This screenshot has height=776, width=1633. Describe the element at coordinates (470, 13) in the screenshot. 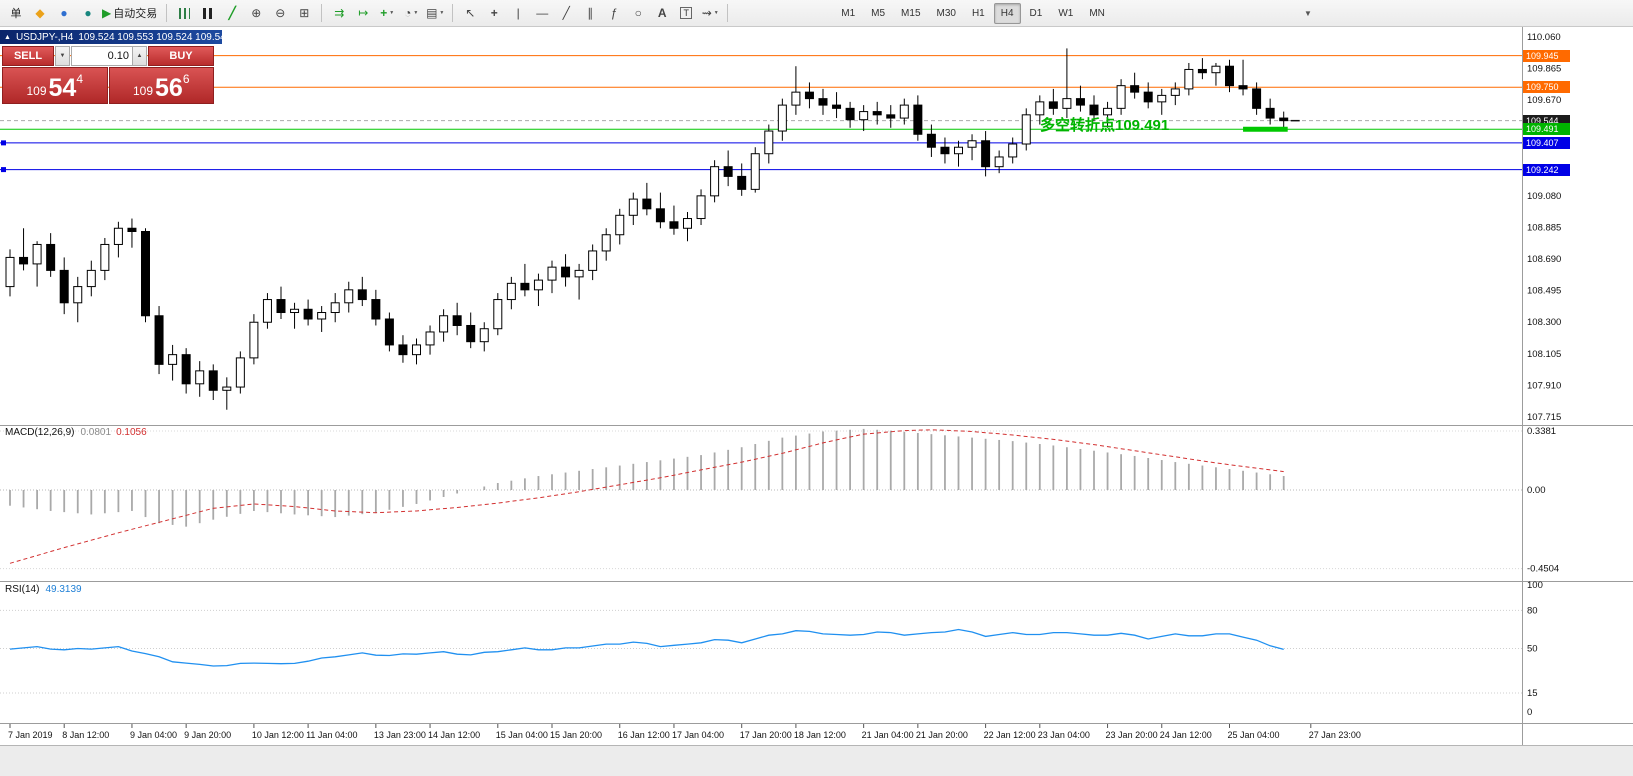

I see `cursor-icon: ↖` at that location.